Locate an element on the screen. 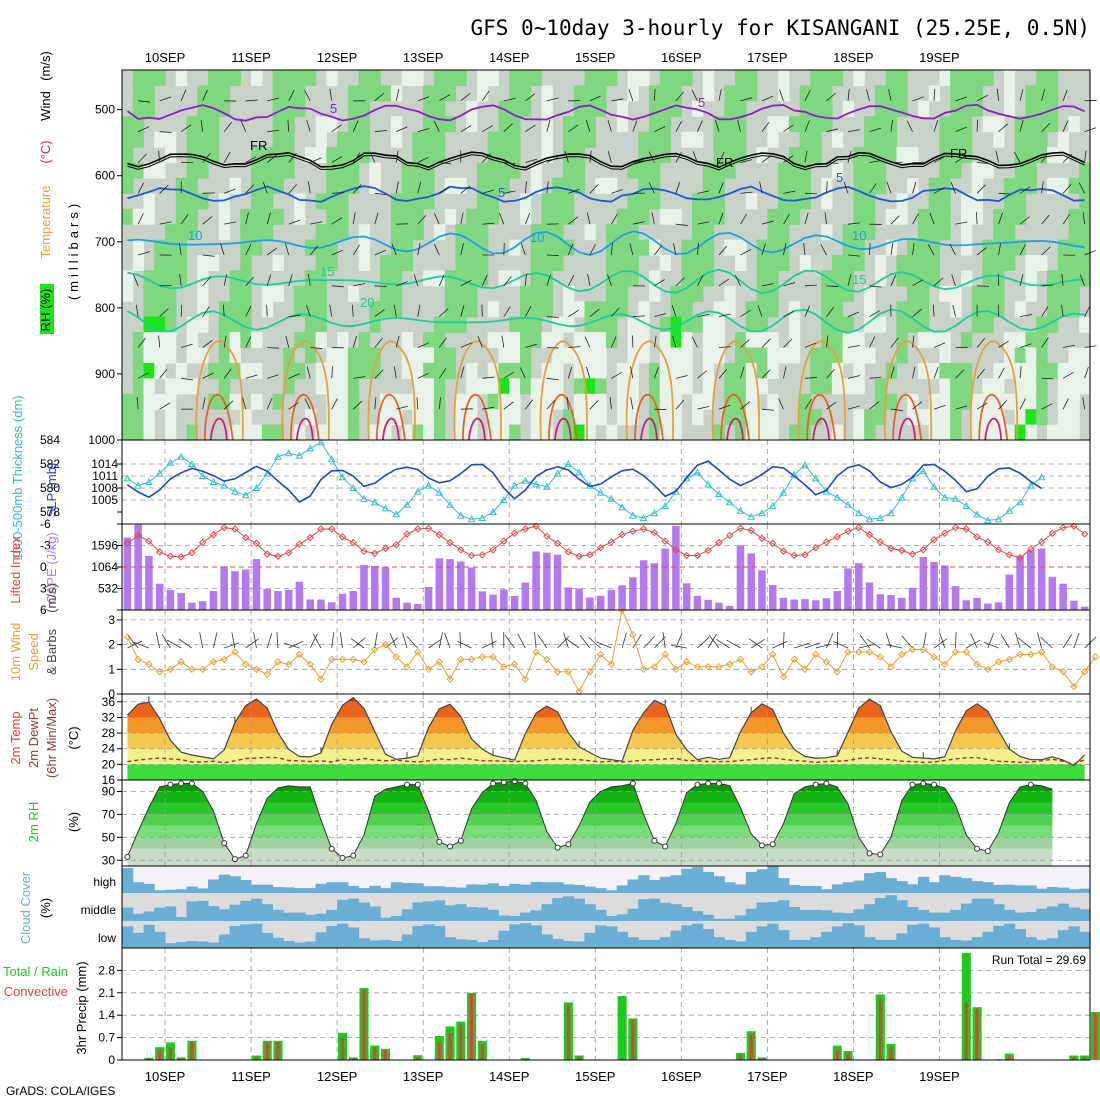 This screenshot has width=1100, height=1100. precip-convective-bar is located at coordinates (1074, 1058).